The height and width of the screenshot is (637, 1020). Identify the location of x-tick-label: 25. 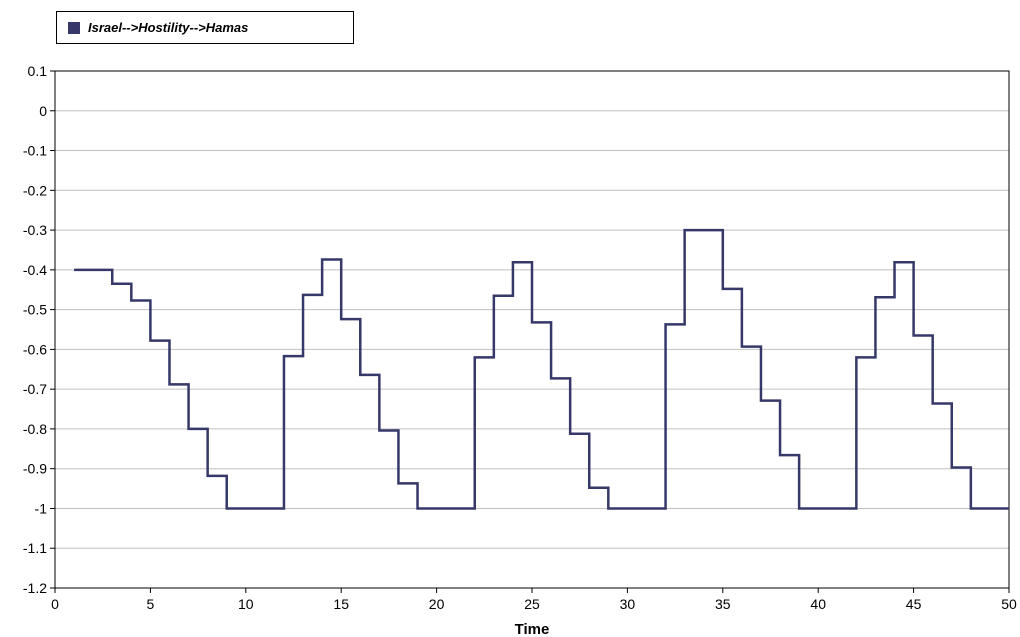
(532, 604).